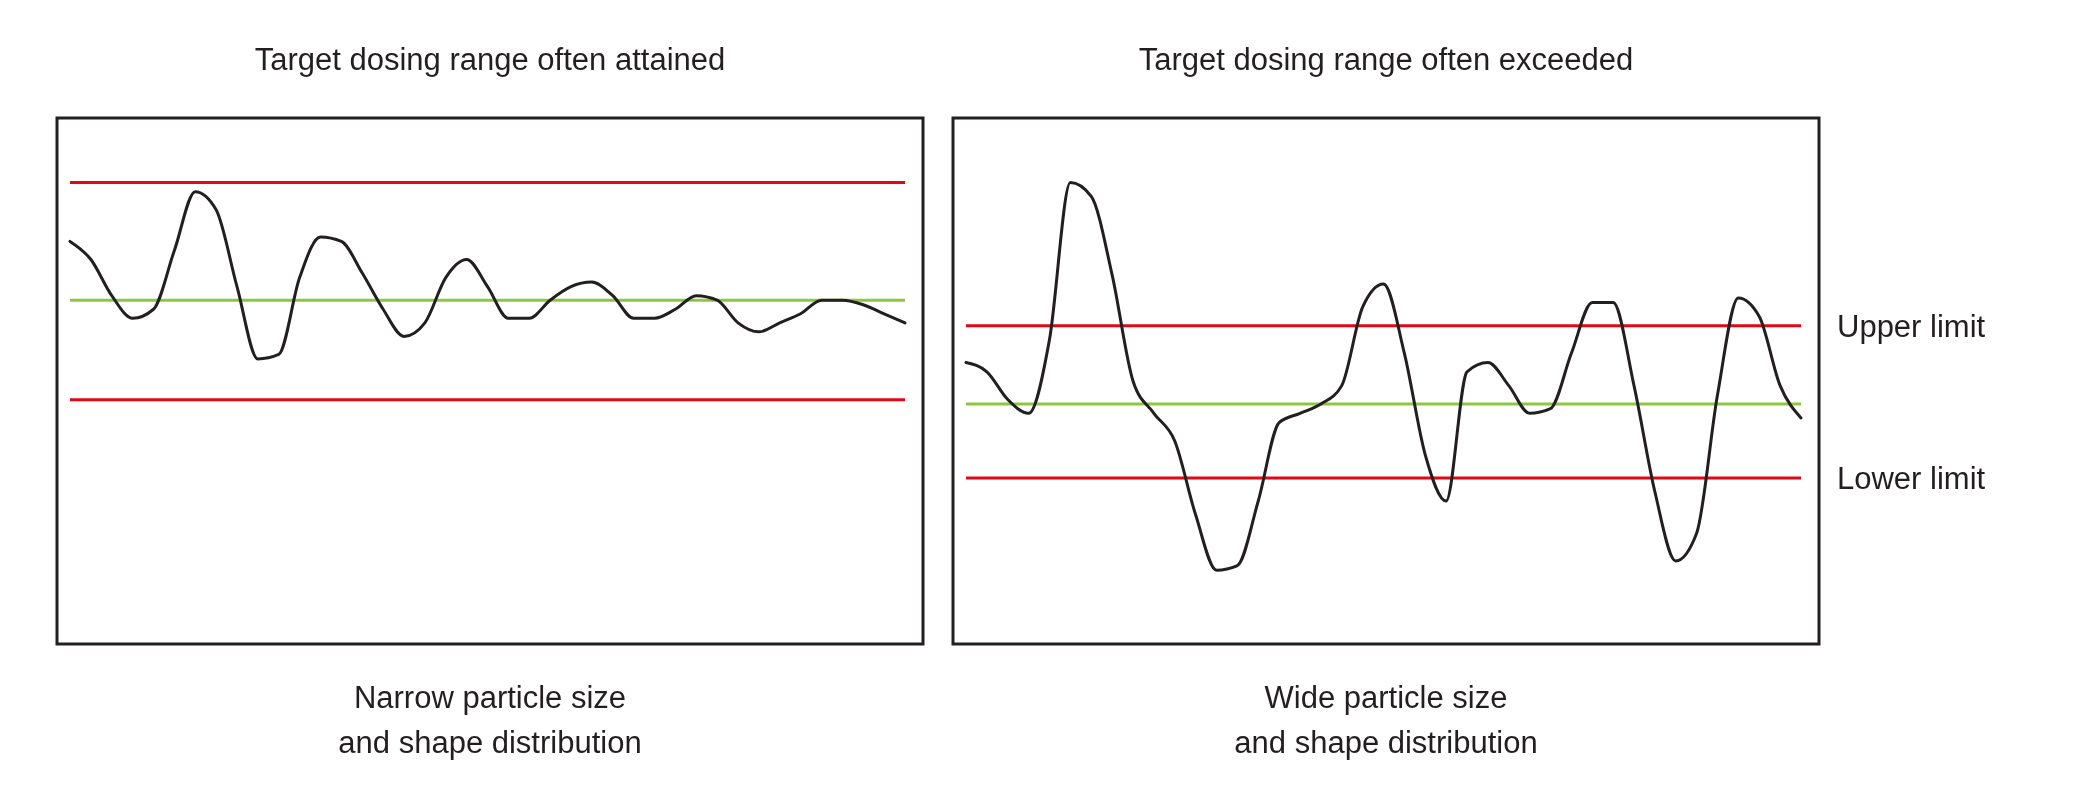 This screenshot has width=2088, height=795. Describe the element at coordinates (490, 59) in the screenshot. I see `chart-title: Target dosing range often attained` at that location.